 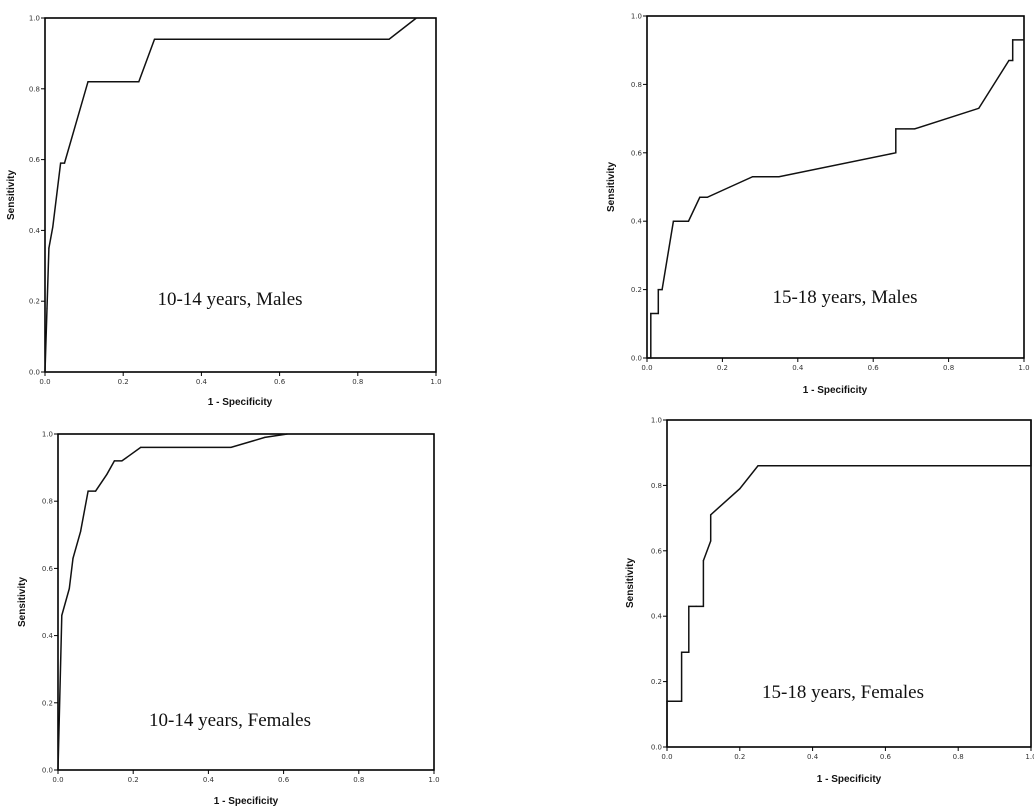 What do you see at coordinates (172, 602) in the screenshot?
I see `roc-curve` at bounding box center [172, 602].